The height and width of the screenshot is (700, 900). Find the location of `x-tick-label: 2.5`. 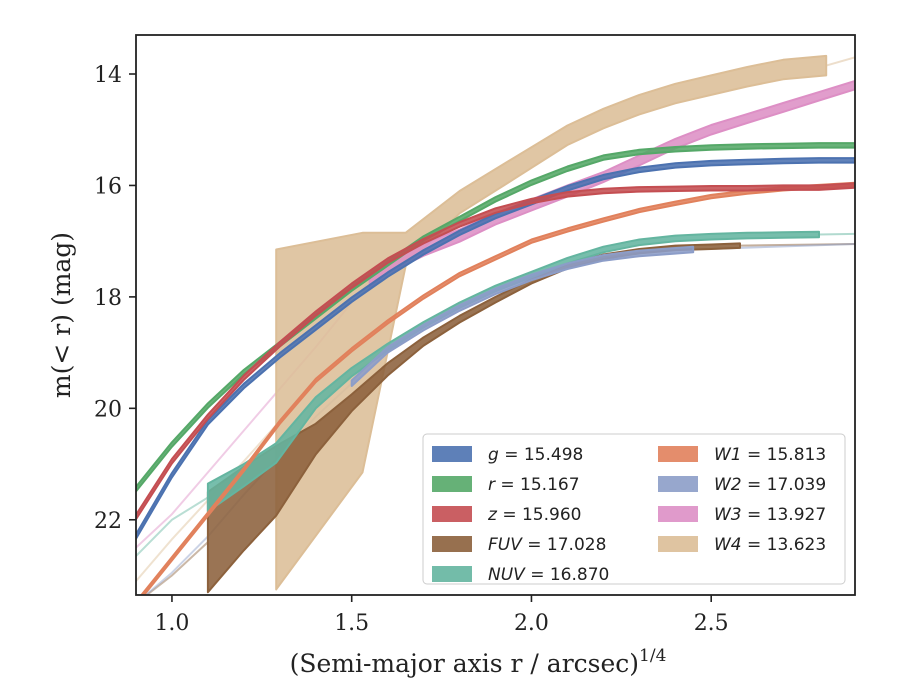

x-tick-label: 2.5 is located at coordinates (711, 623).